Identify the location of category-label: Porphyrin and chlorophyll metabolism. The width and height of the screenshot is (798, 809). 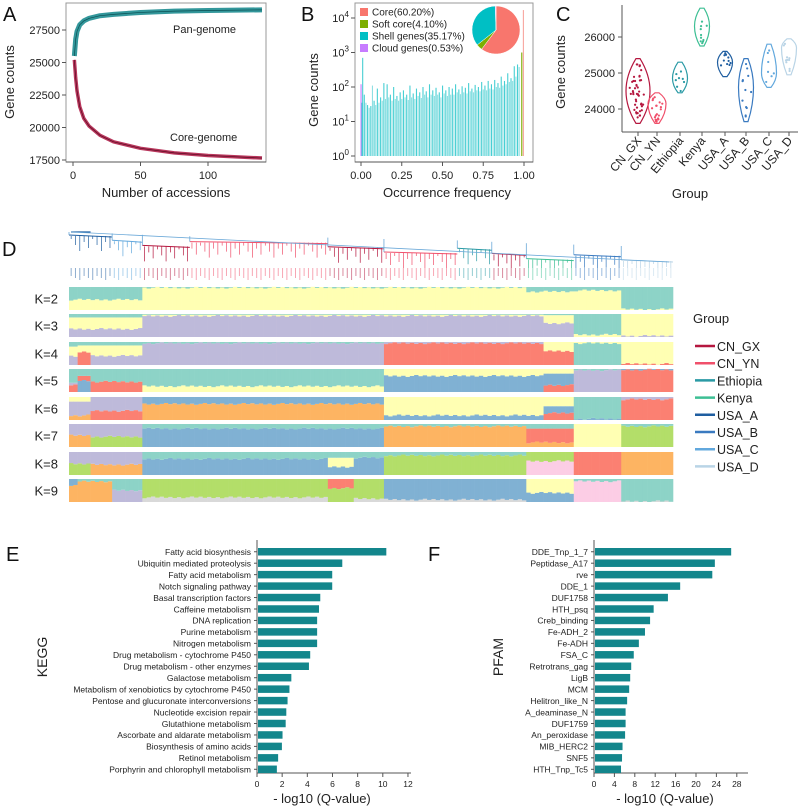
(180, 770).